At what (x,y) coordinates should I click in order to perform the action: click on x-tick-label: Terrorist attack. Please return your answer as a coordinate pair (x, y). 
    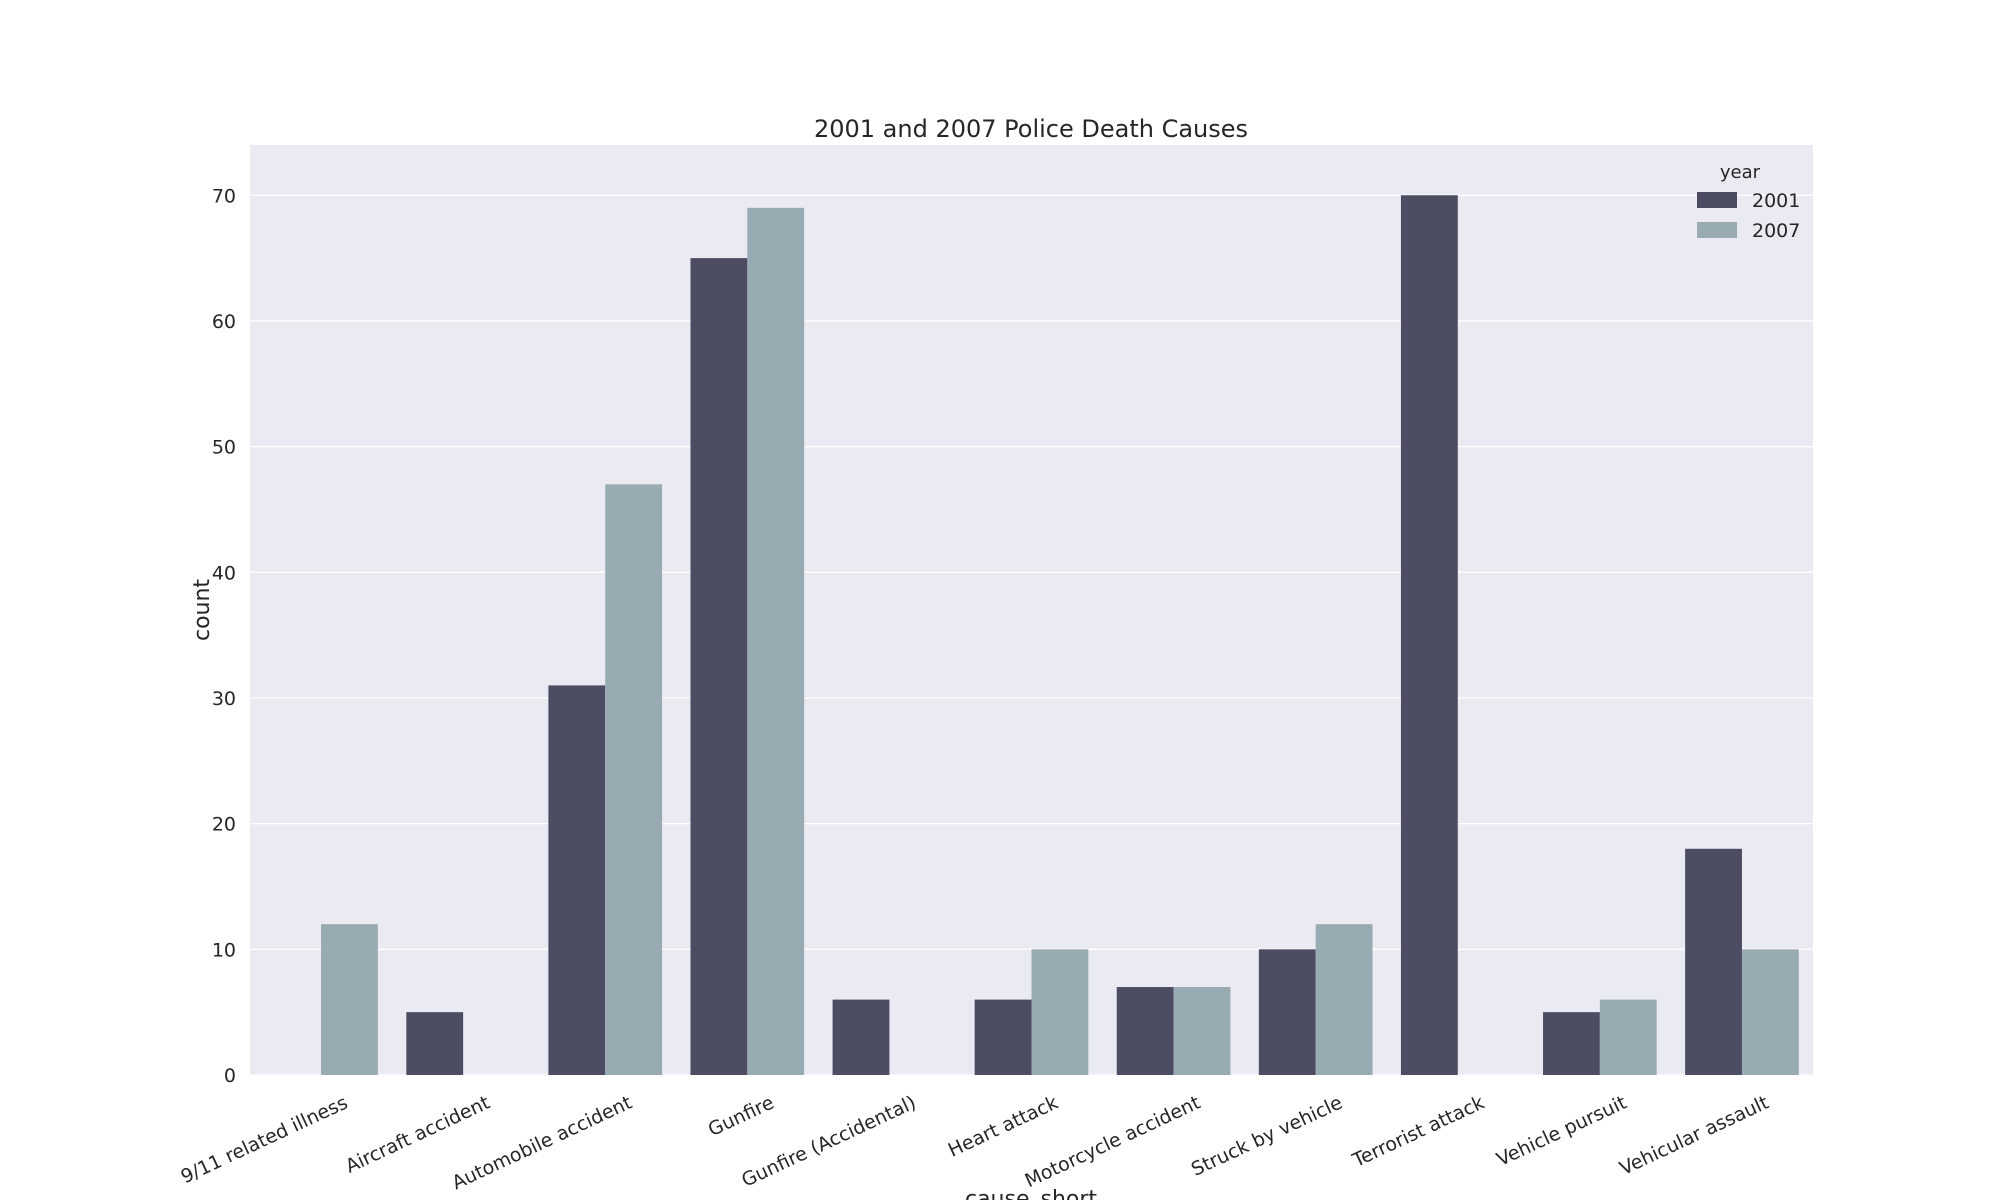
    Looking at the image, I should click on (1418, 1132).